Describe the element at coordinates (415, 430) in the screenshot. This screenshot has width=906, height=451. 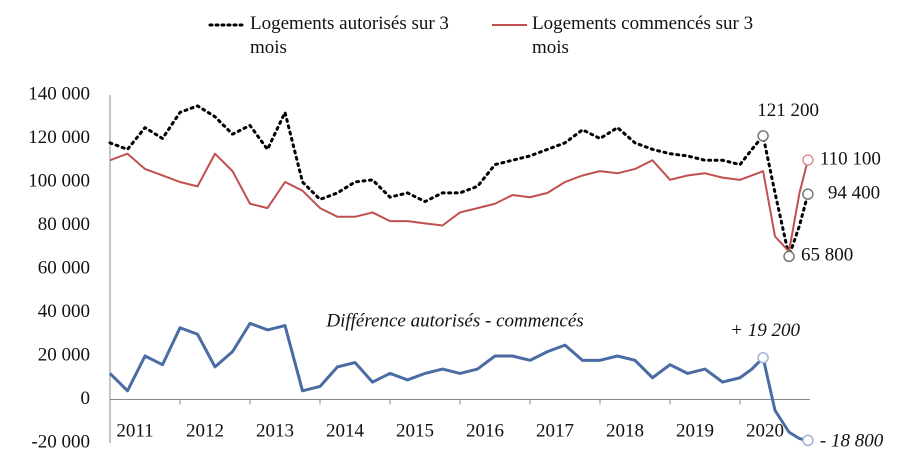
I see `x-tick-label: 2015` at that location.